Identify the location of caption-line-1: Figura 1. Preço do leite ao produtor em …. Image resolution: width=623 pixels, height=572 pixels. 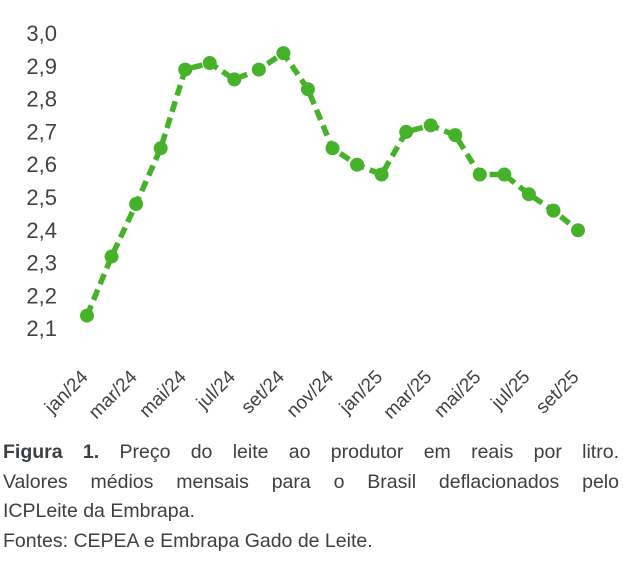
(311, 453).